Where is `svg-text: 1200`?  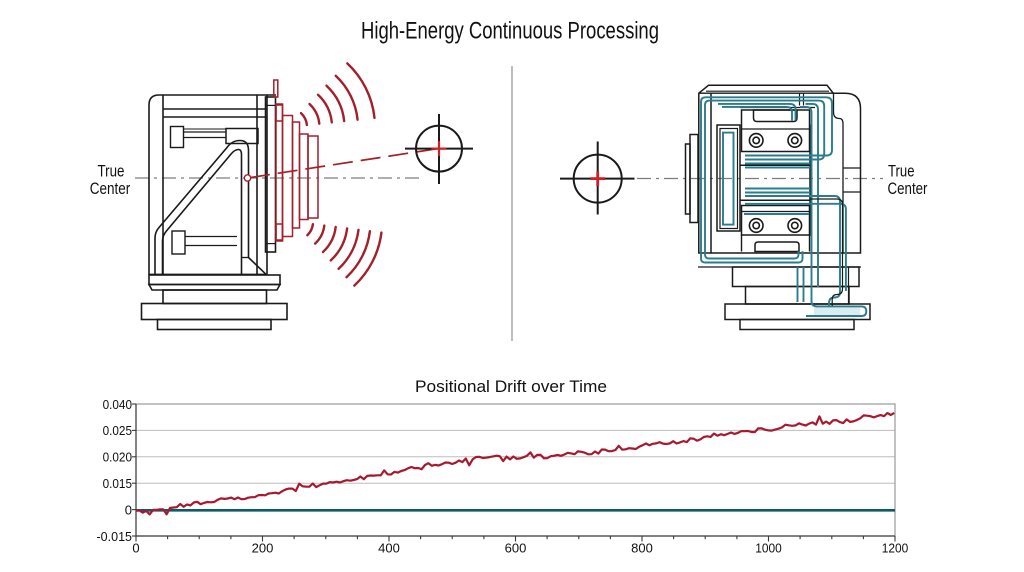 svg-text: 1200 is located at coordinates (895, 548).